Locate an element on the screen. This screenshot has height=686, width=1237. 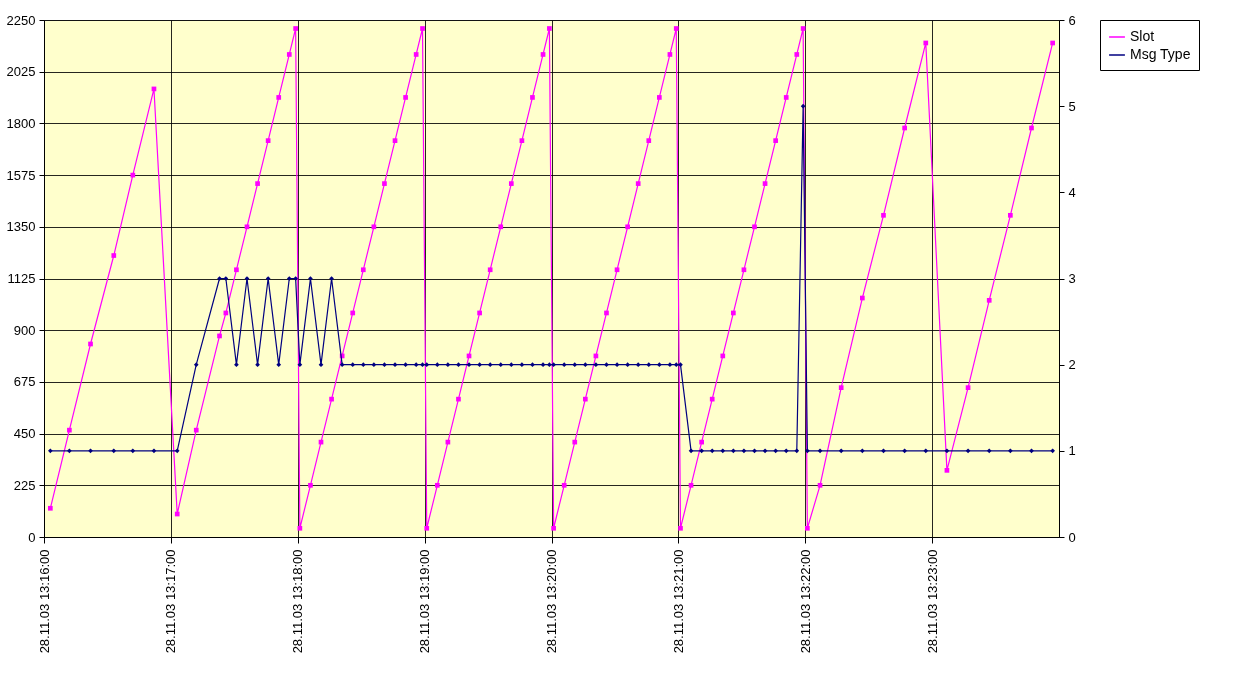
y2-tick-label: 6 is located at coordinates (1072, 20).